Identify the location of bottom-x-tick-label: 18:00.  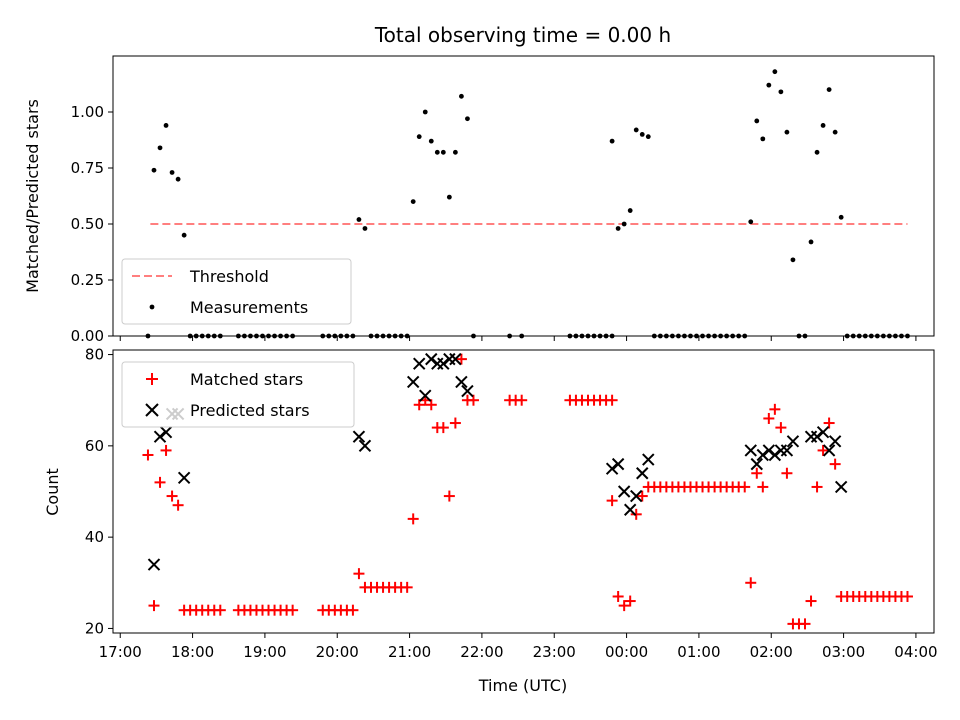
(192, 652).